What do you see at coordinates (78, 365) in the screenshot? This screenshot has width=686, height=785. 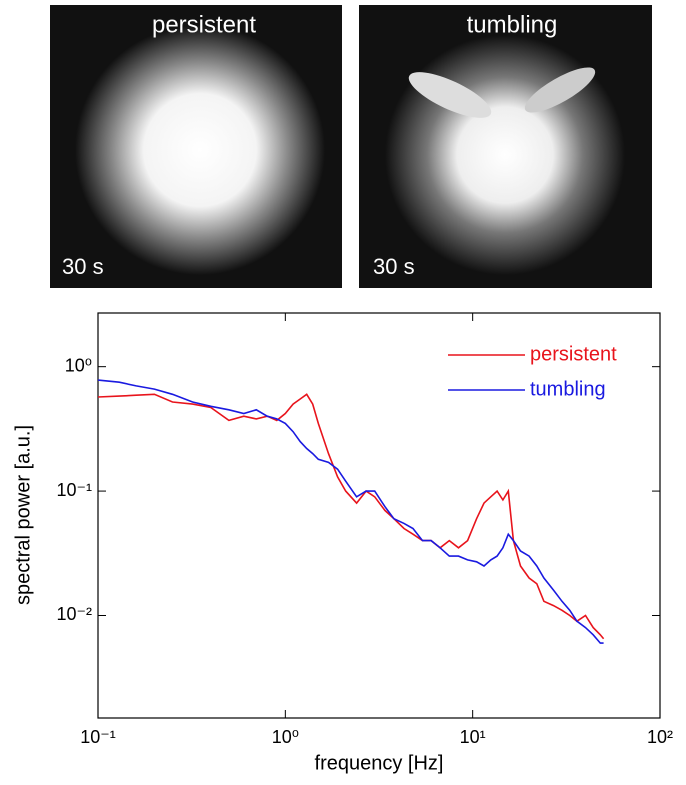 I see `y-tick-label: 10⁰` at bounding box center [78, 365].